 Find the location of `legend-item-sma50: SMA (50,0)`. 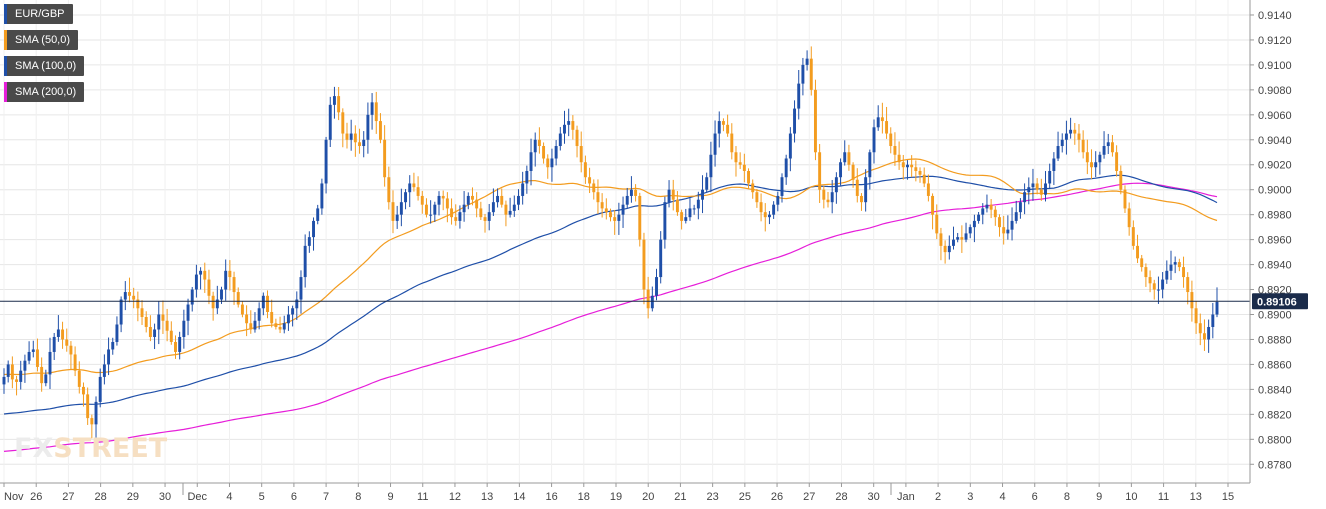

legend-item-sma50: SMA (50,0) is located at coordinates (41, 40).